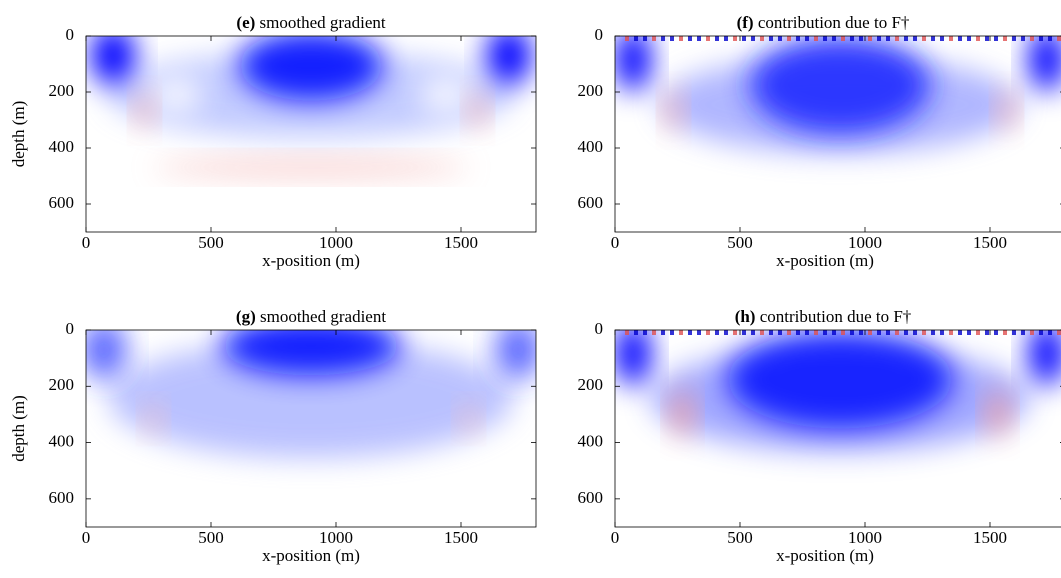 Image resolution: width=1061 pixels, height=578 pixels. I want to click on plot-frame, so click(837, 428).